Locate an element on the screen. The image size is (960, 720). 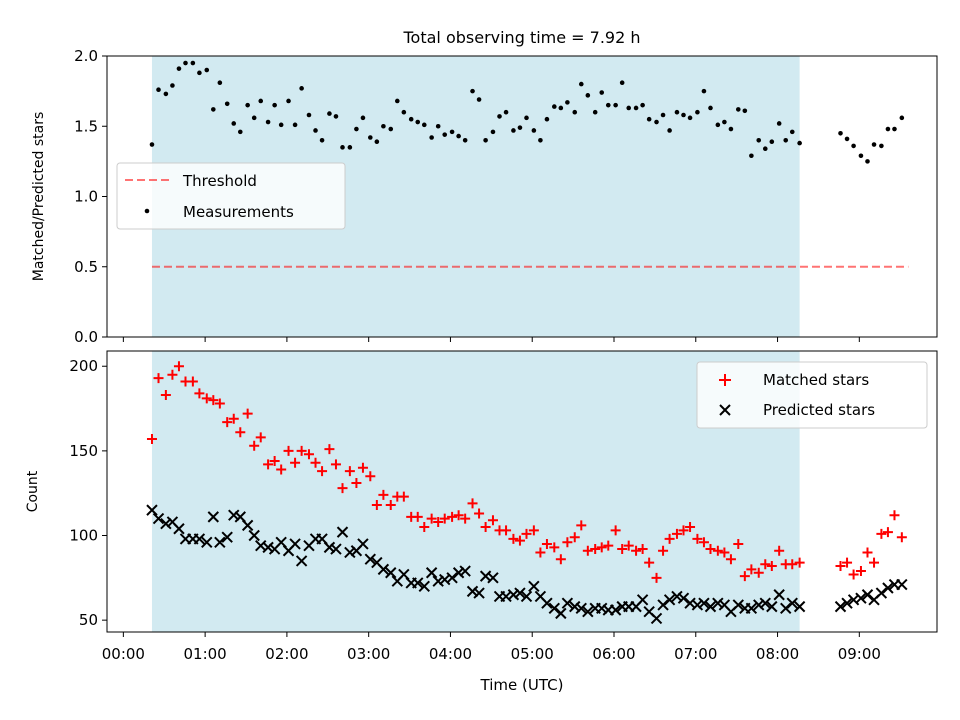
y-tick-label: 100 is located at coordinates (83, 536).